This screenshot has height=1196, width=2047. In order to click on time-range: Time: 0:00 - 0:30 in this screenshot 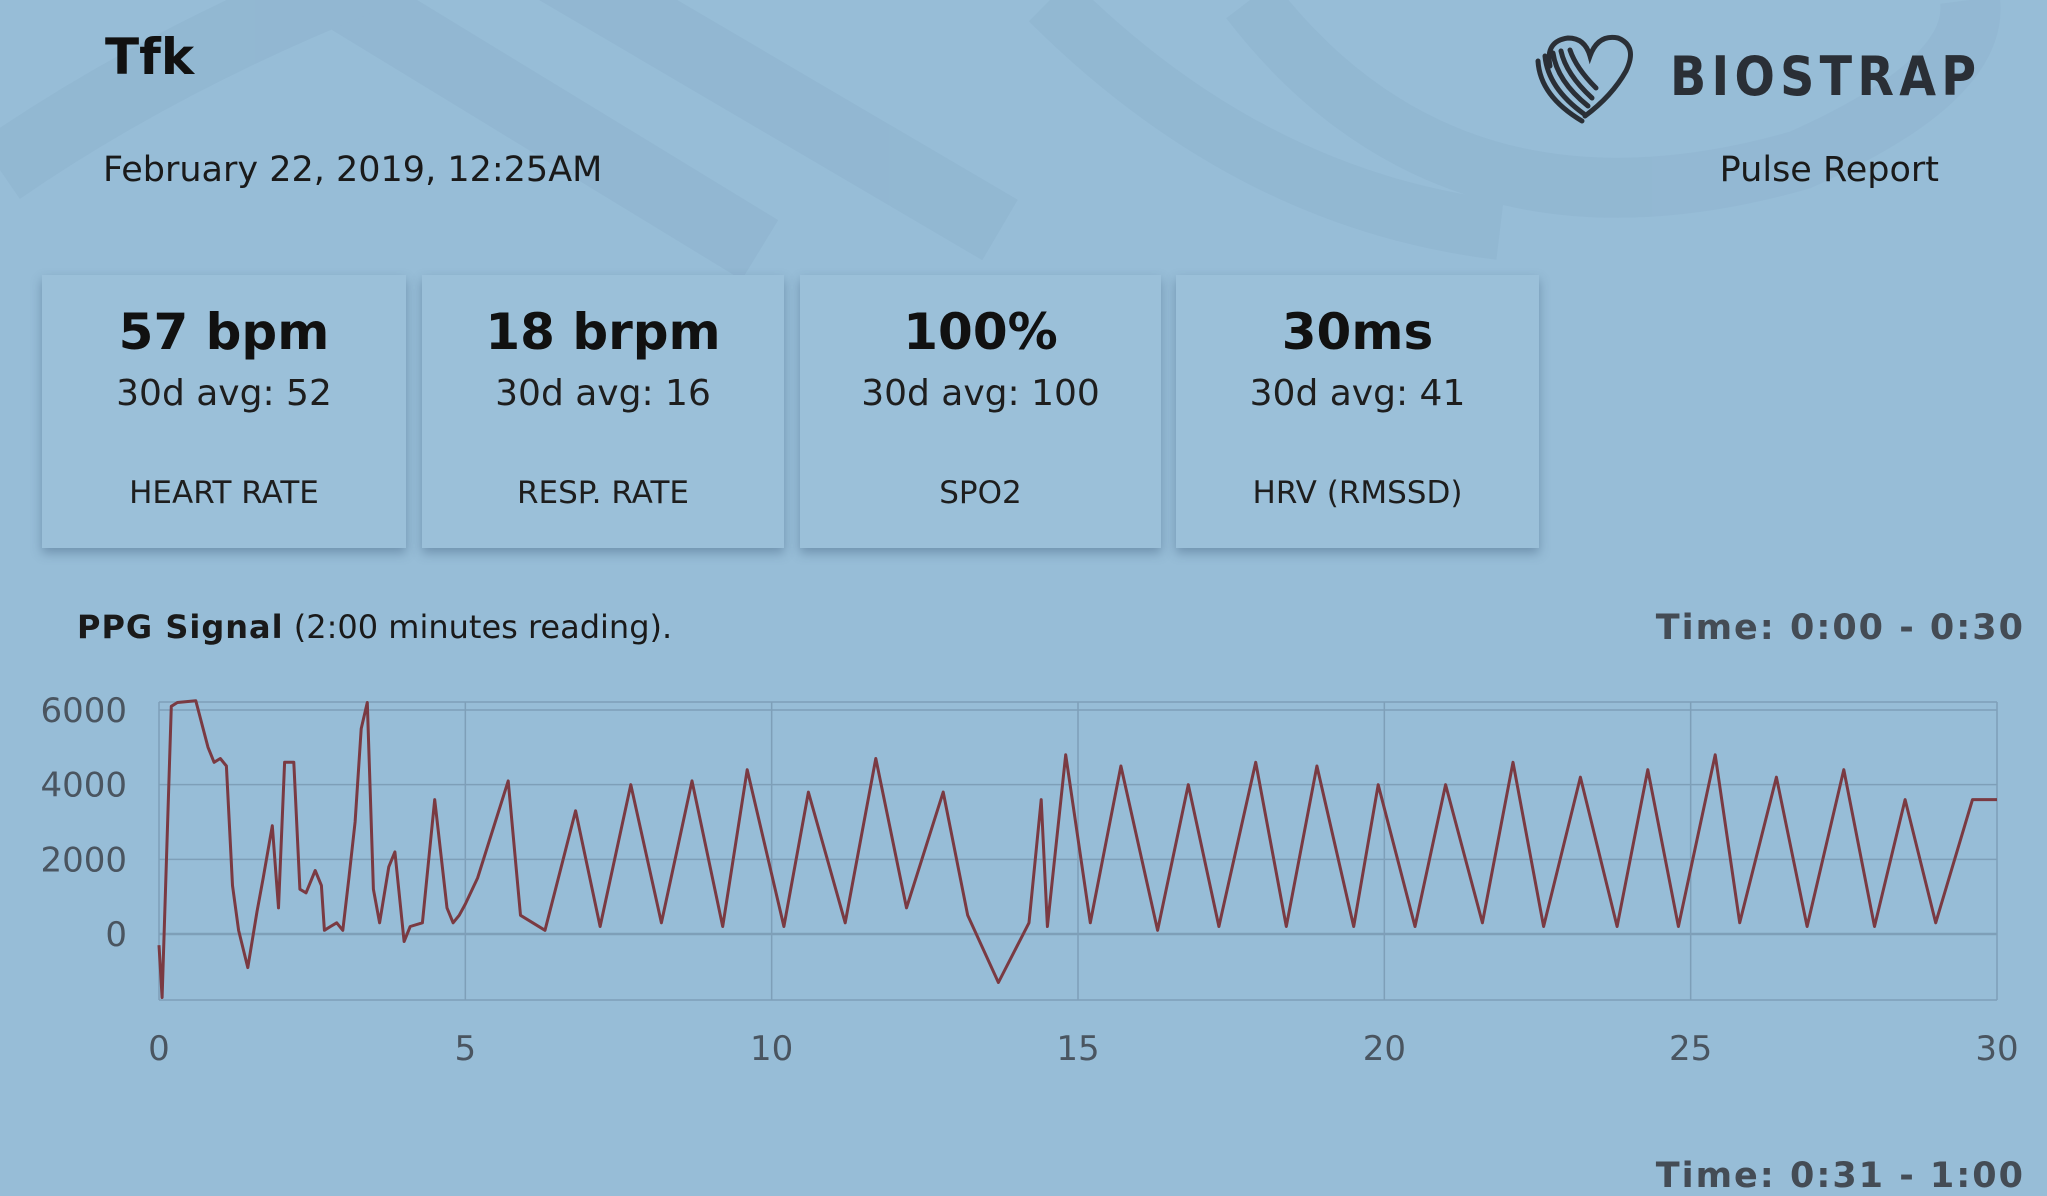, I will do `click(1840, 628)`.